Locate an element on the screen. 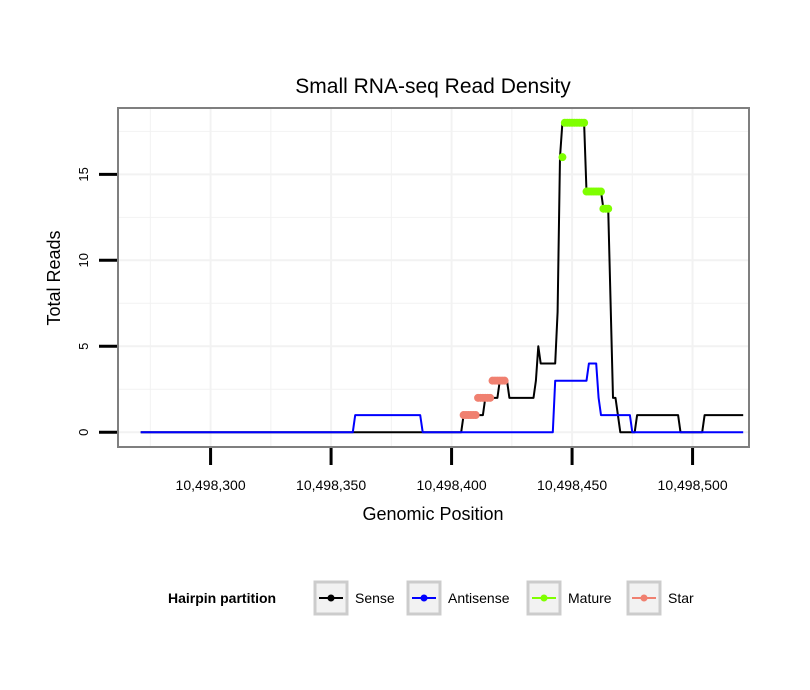 Image resolution: width=810 pixels, height=690 pixels. y-tick-label-2: 10 is located at coordinates (83, 260).